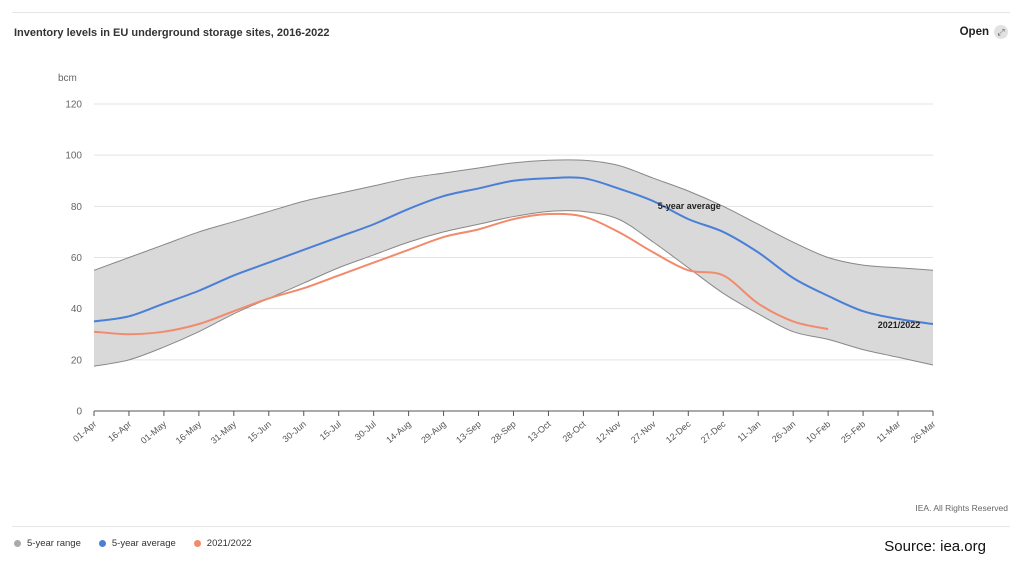 This screenshot has width=1024, height=576. Describe the element at coordinates (365, 430) in the screenshot. I see `x-tick-label: 30-Jul` at that location.